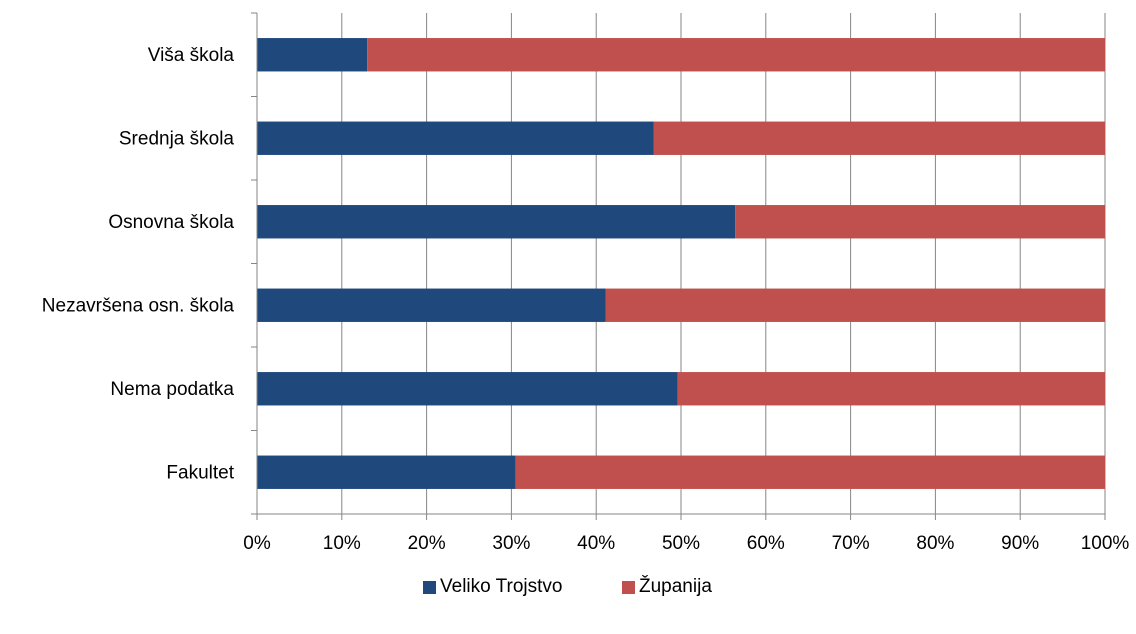  Describe the element at coordinates (257, 543) in the screenshot. I see `x-tick-label: 0%` at that location.